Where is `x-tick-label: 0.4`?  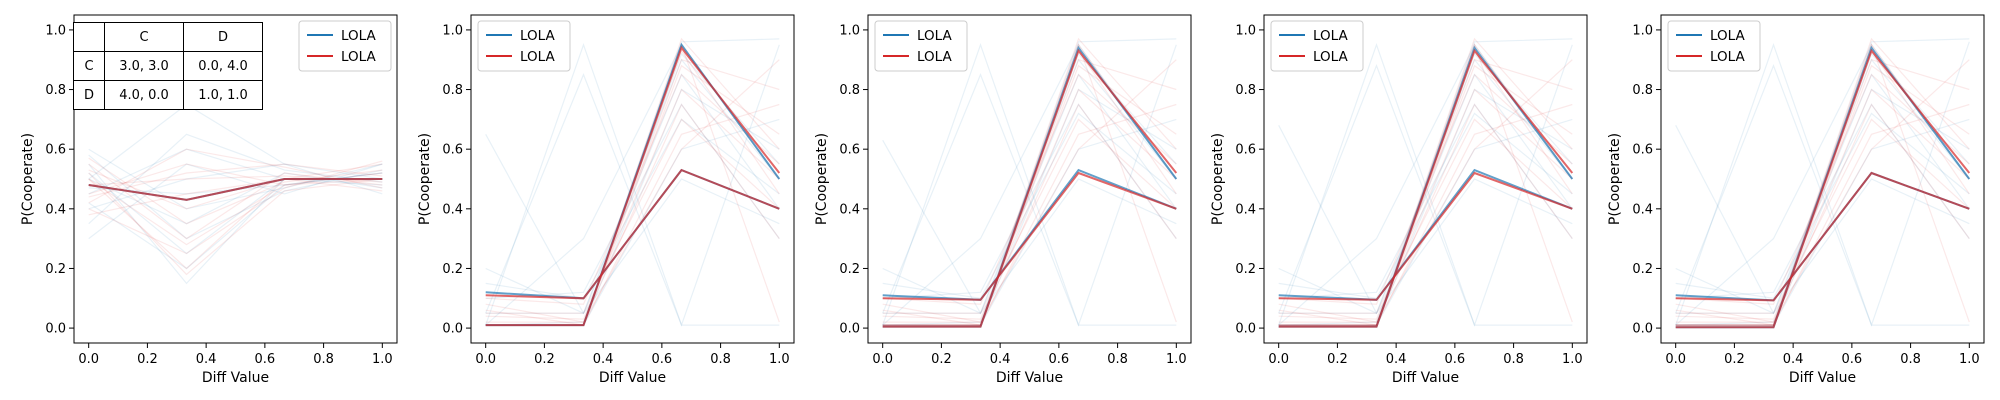 x-tick-label: 0.4 is located at coordinates (603, 359).